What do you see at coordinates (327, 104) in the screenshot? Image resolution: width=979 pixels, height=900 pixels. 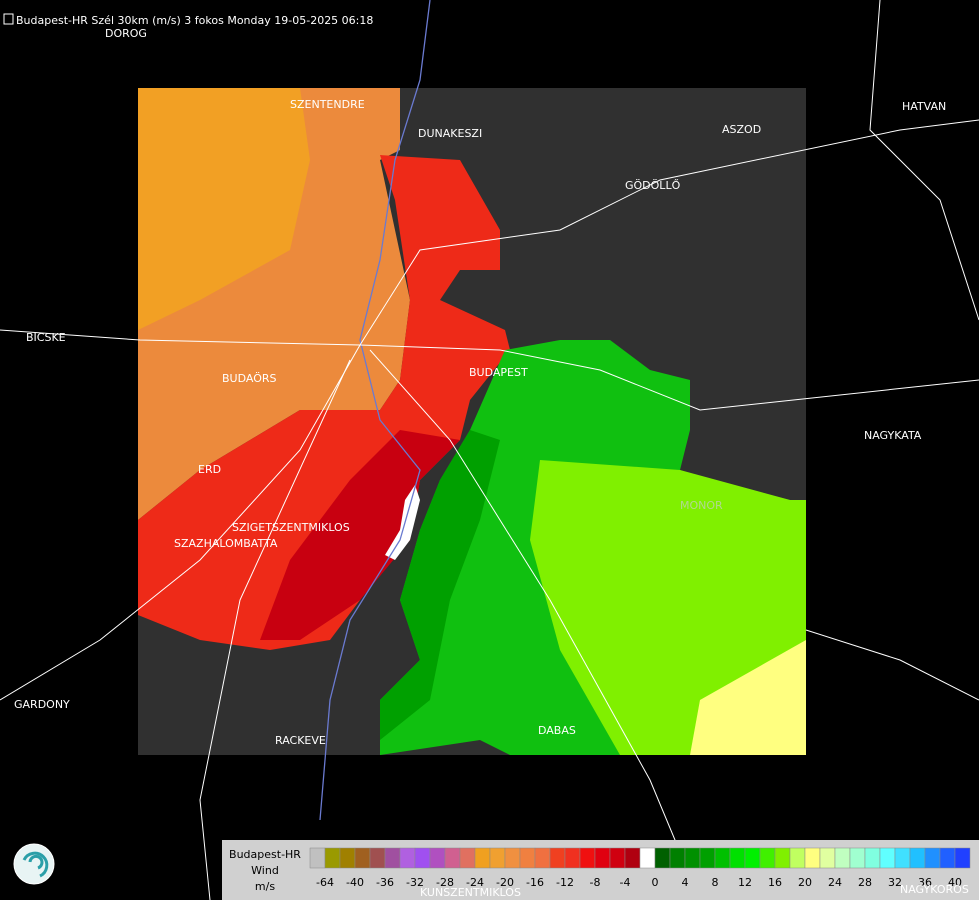 I see `place-label: SZENTENDRE` at bounding box center [327, 104].